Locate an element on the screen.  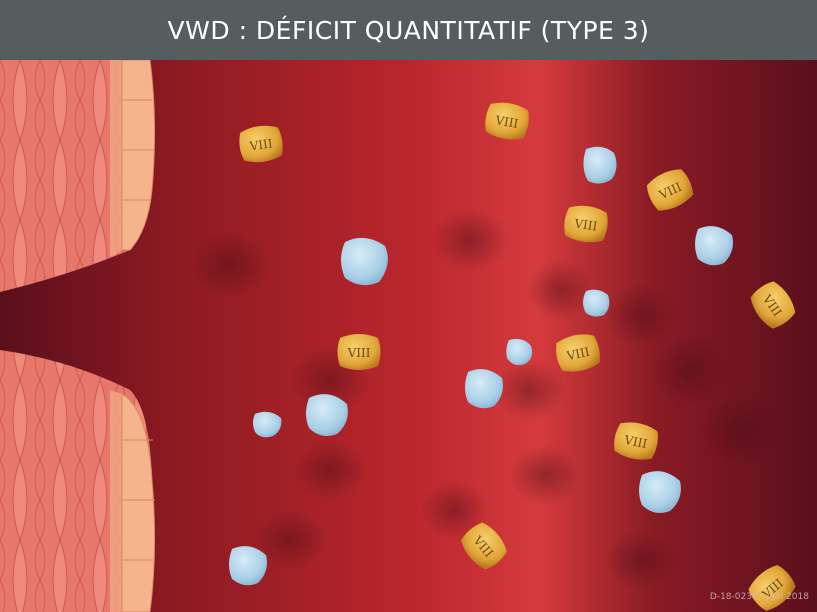
title-bar: VWD : DÉFICIT QUANTITATIF (TYPE 3) is located at coordinates (408, 30).